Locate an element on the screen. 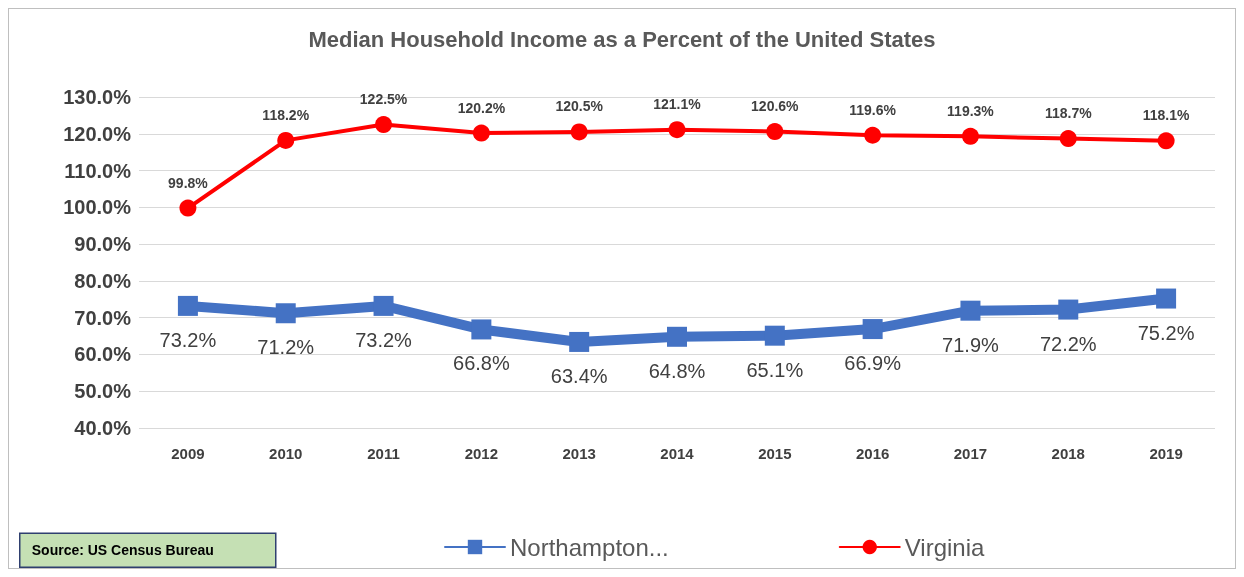 Image resolution: width=1244 pixels, height=577 pixels. data-label: 122.5% is located at coordinates (383, 99).